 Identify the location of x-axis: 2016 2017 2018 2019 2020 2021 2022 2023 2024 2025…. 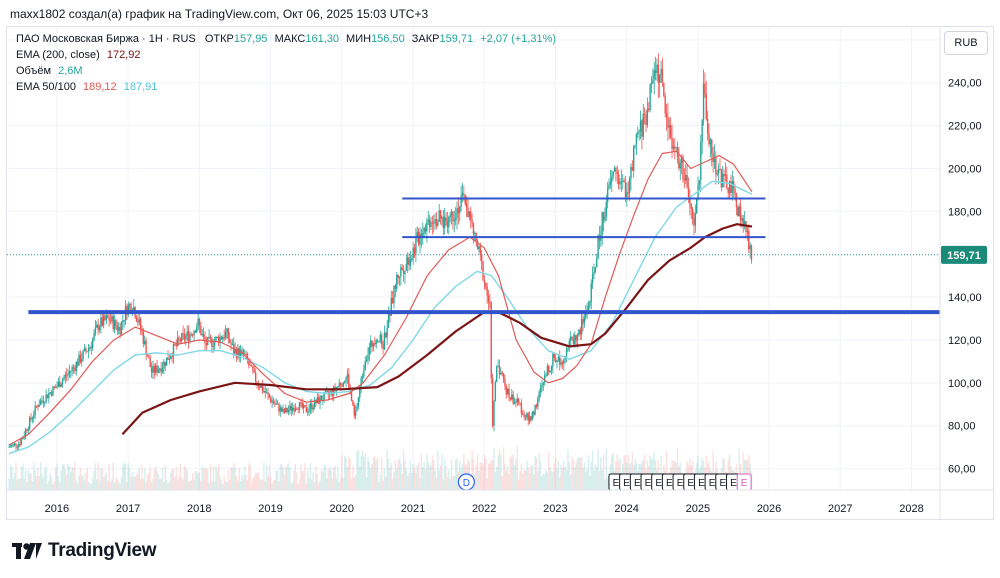
(500, 502).